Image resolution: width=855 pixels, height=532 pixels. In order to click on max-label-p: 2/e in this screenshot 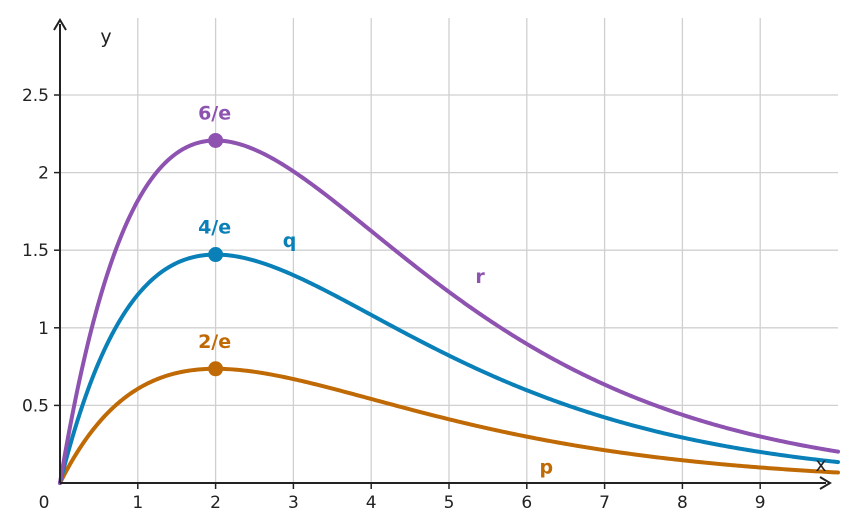, I will do `click(214, 342)`.